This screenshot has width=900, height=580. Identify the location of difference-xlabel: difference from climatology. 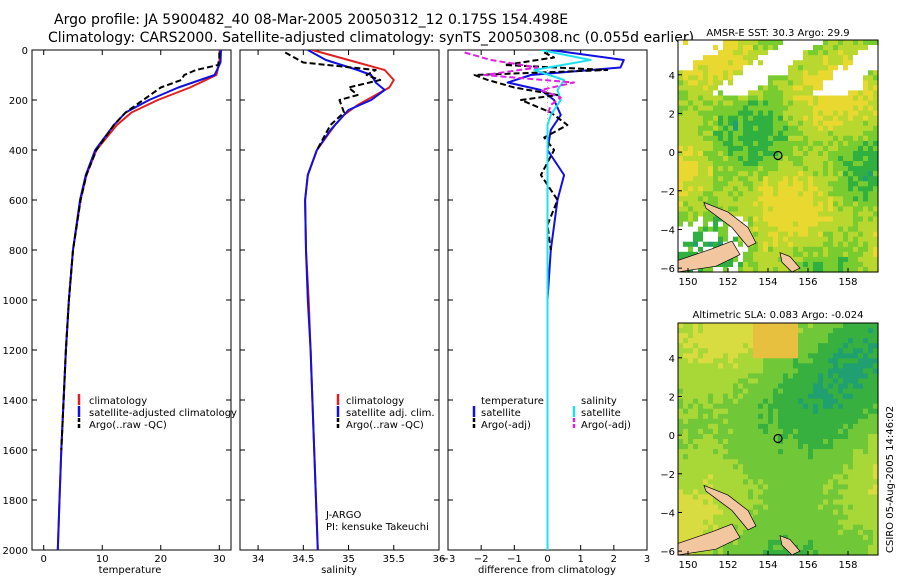
(547, 570).